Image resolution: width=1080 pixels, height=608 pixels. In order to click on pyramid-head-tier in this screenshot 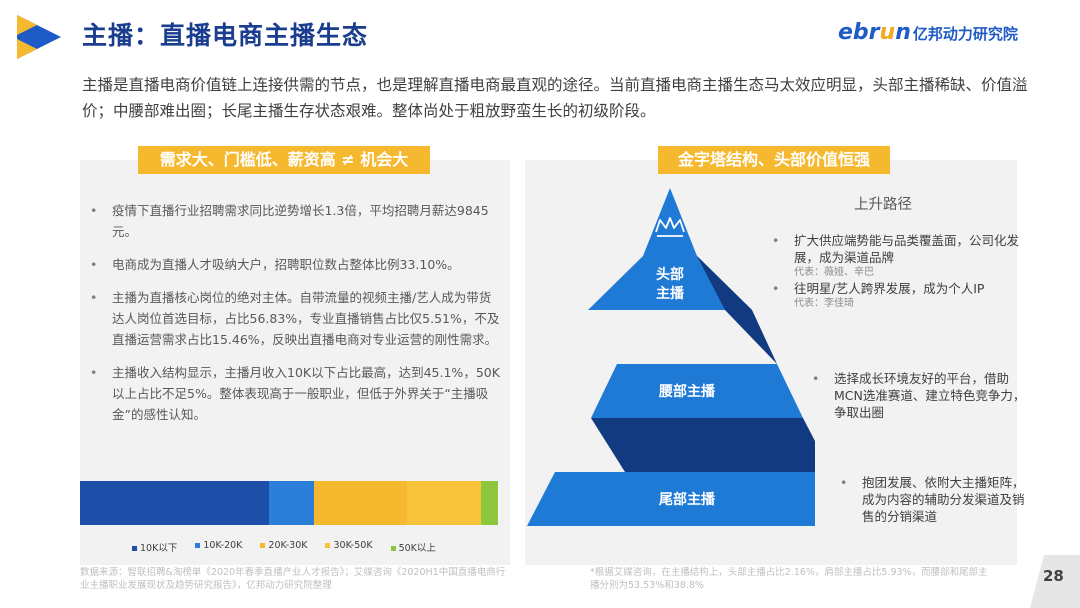, I will do `click(670, 283)`.